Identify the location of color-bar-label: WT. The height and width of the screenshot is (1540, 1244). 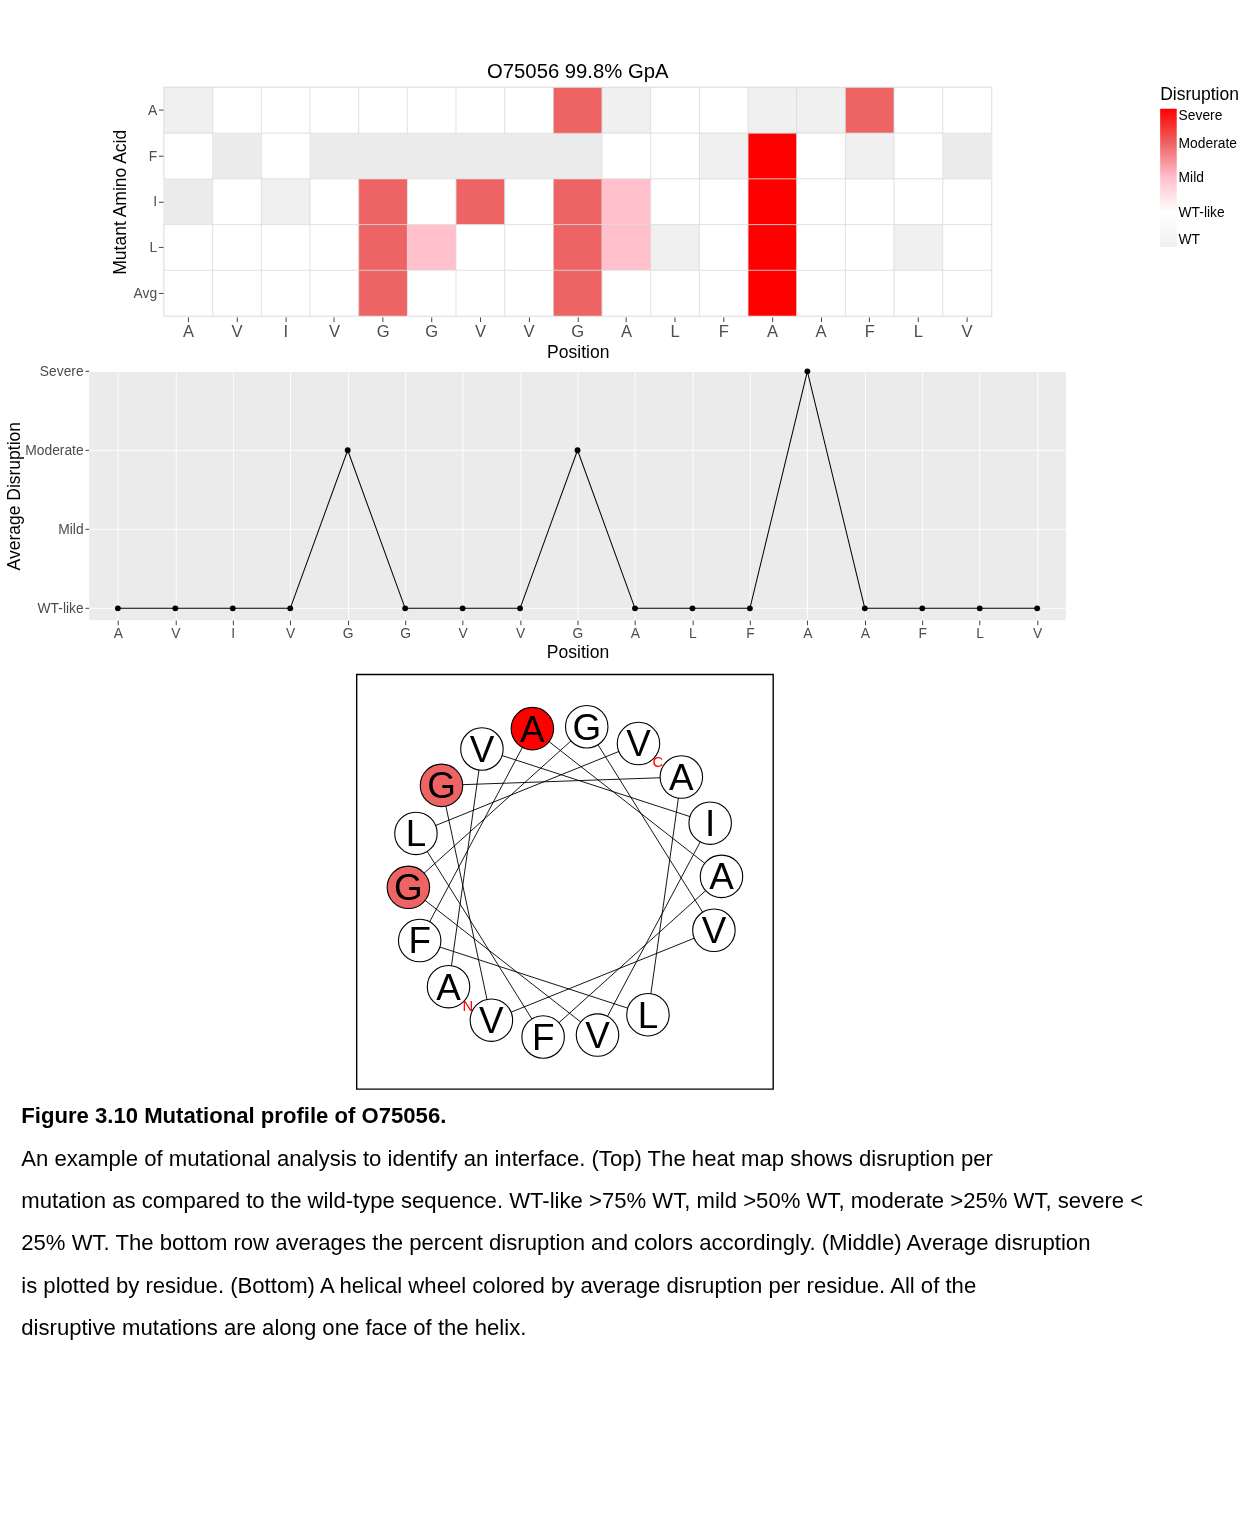
(1189, 239).